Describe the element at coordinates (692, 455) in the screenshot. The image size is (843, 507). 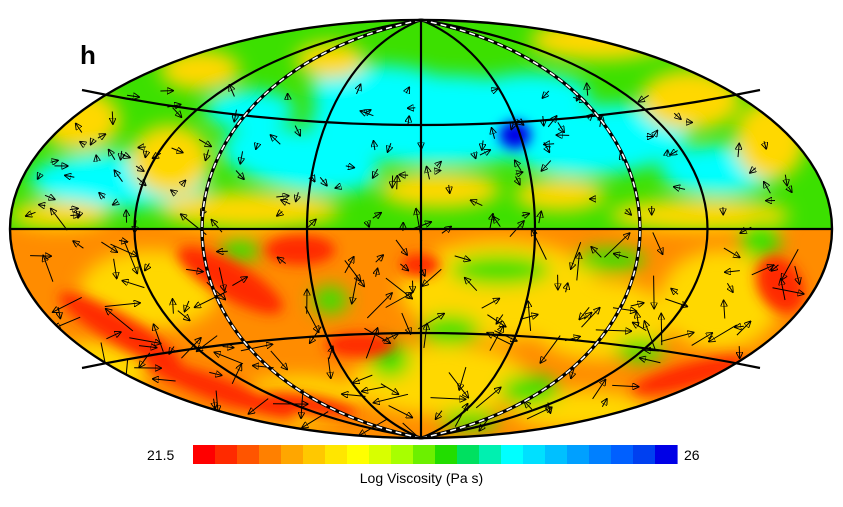
I see `colorbar-max-label: 26` at that location.